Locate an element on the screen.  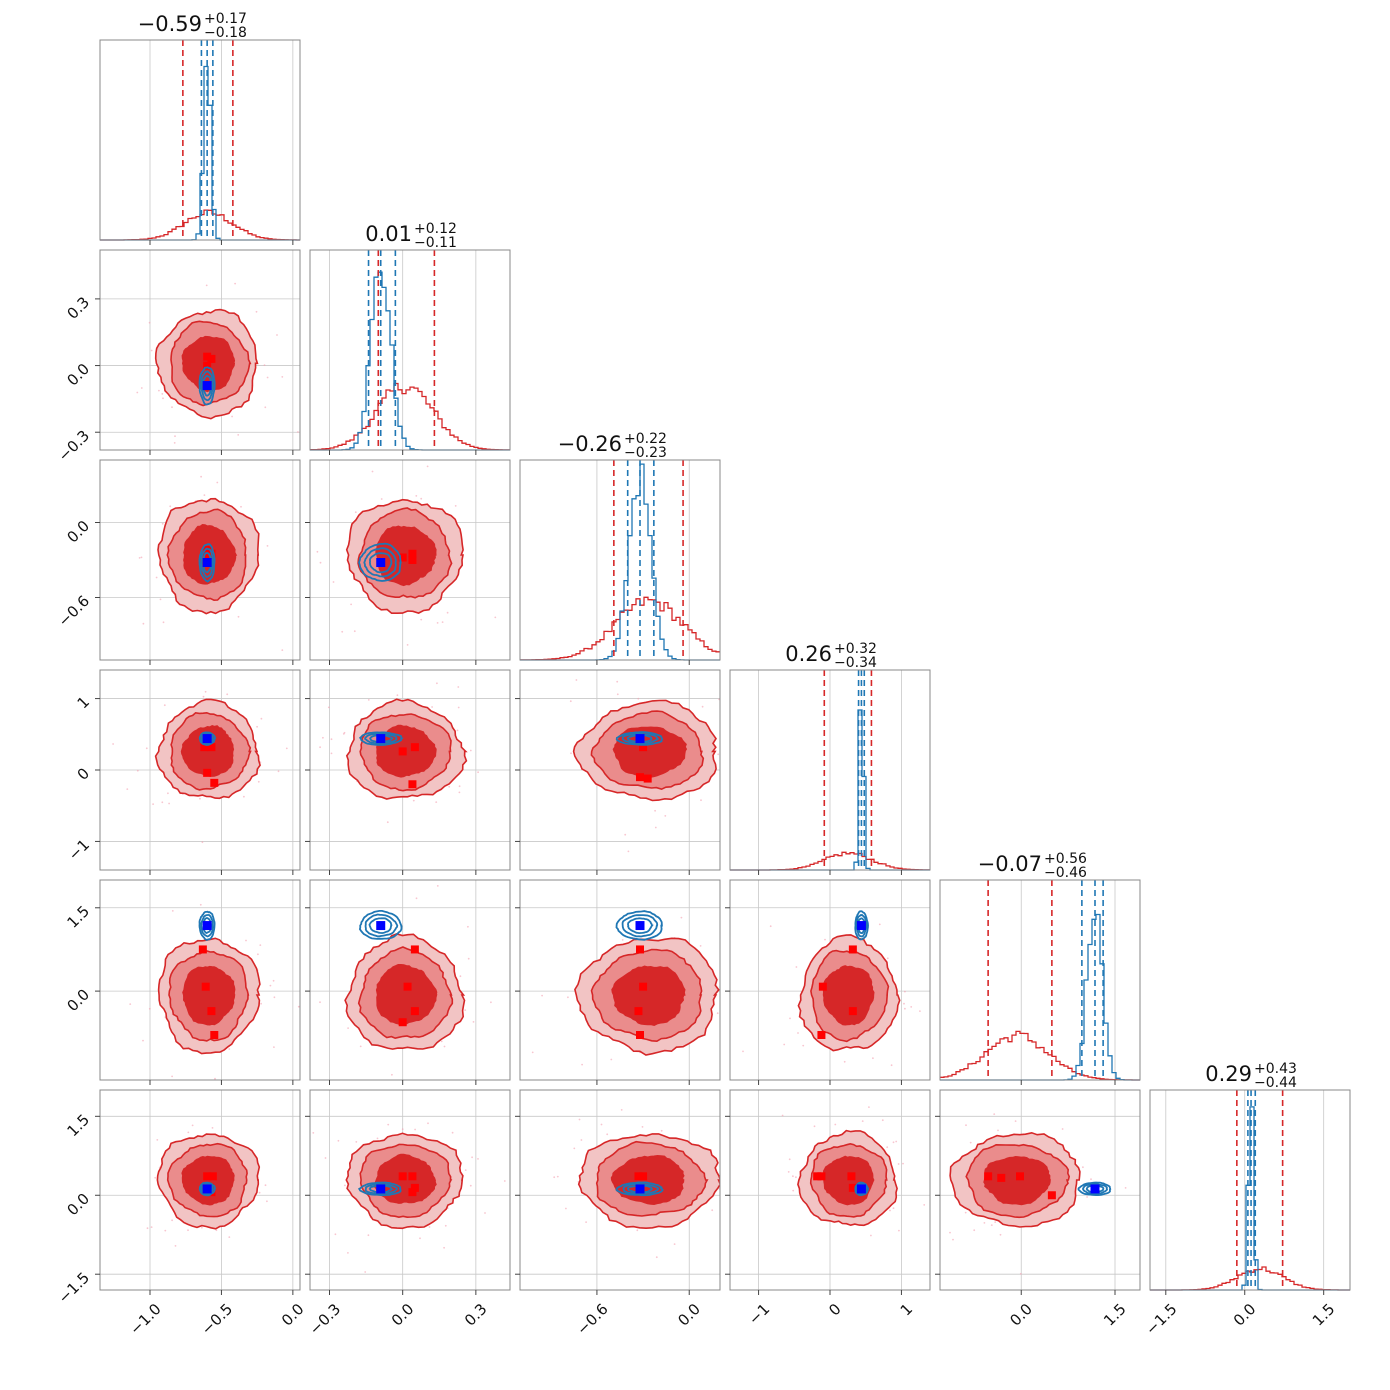
dimension-title-plus: +0.56 is located at coordinates (1065, 859).